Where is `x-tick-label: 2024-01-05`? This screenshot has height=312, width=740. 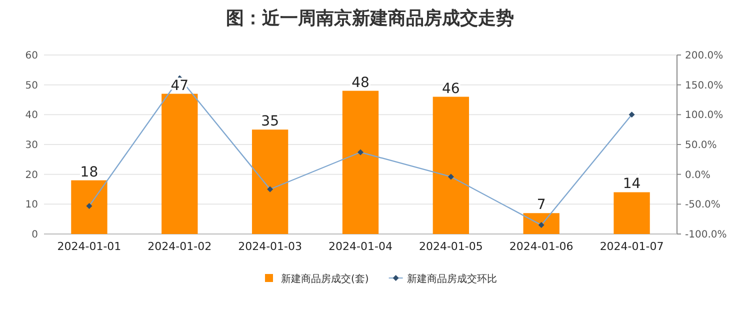
x-tick-label: 2024-01-05 is located at coordinates (450, 246).